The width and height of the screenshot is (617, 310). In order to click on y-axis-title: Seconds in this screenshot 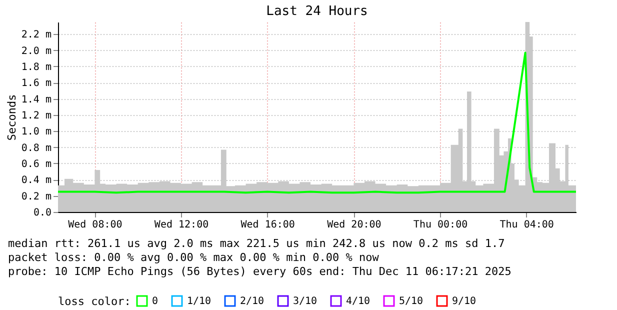, I will do `click(11, 117)`.